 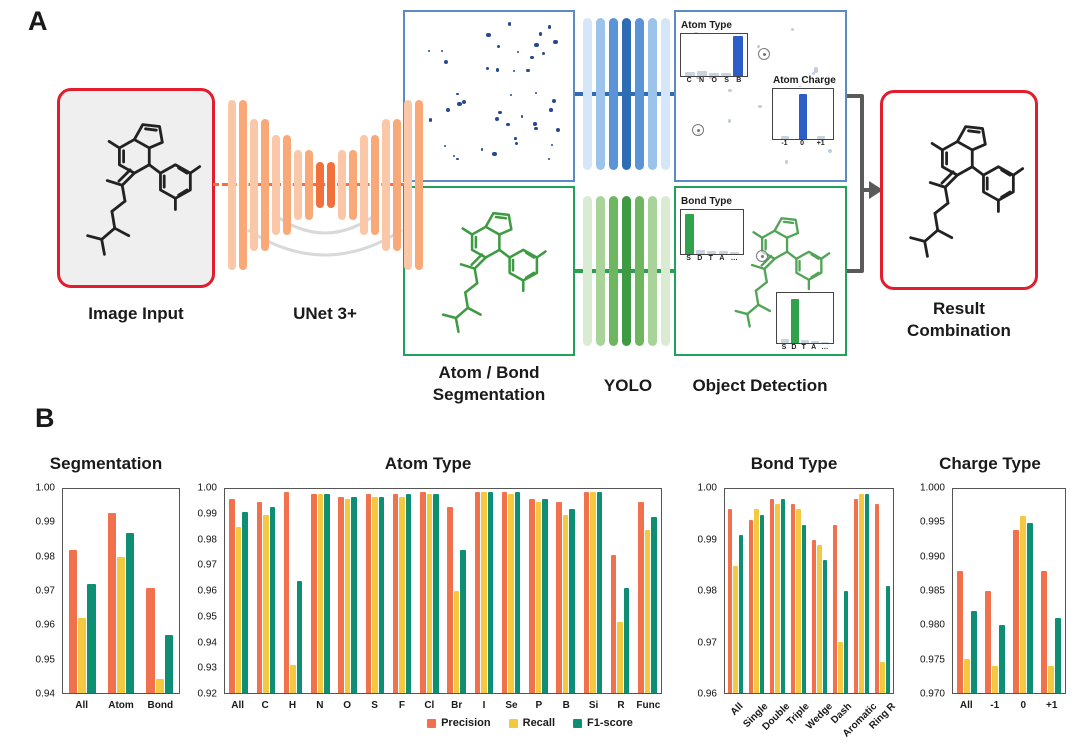 What do you see at coordinates (794, 347) in the screenshot?
I see `mini-x-label: D` at bounding box center [794, 347].